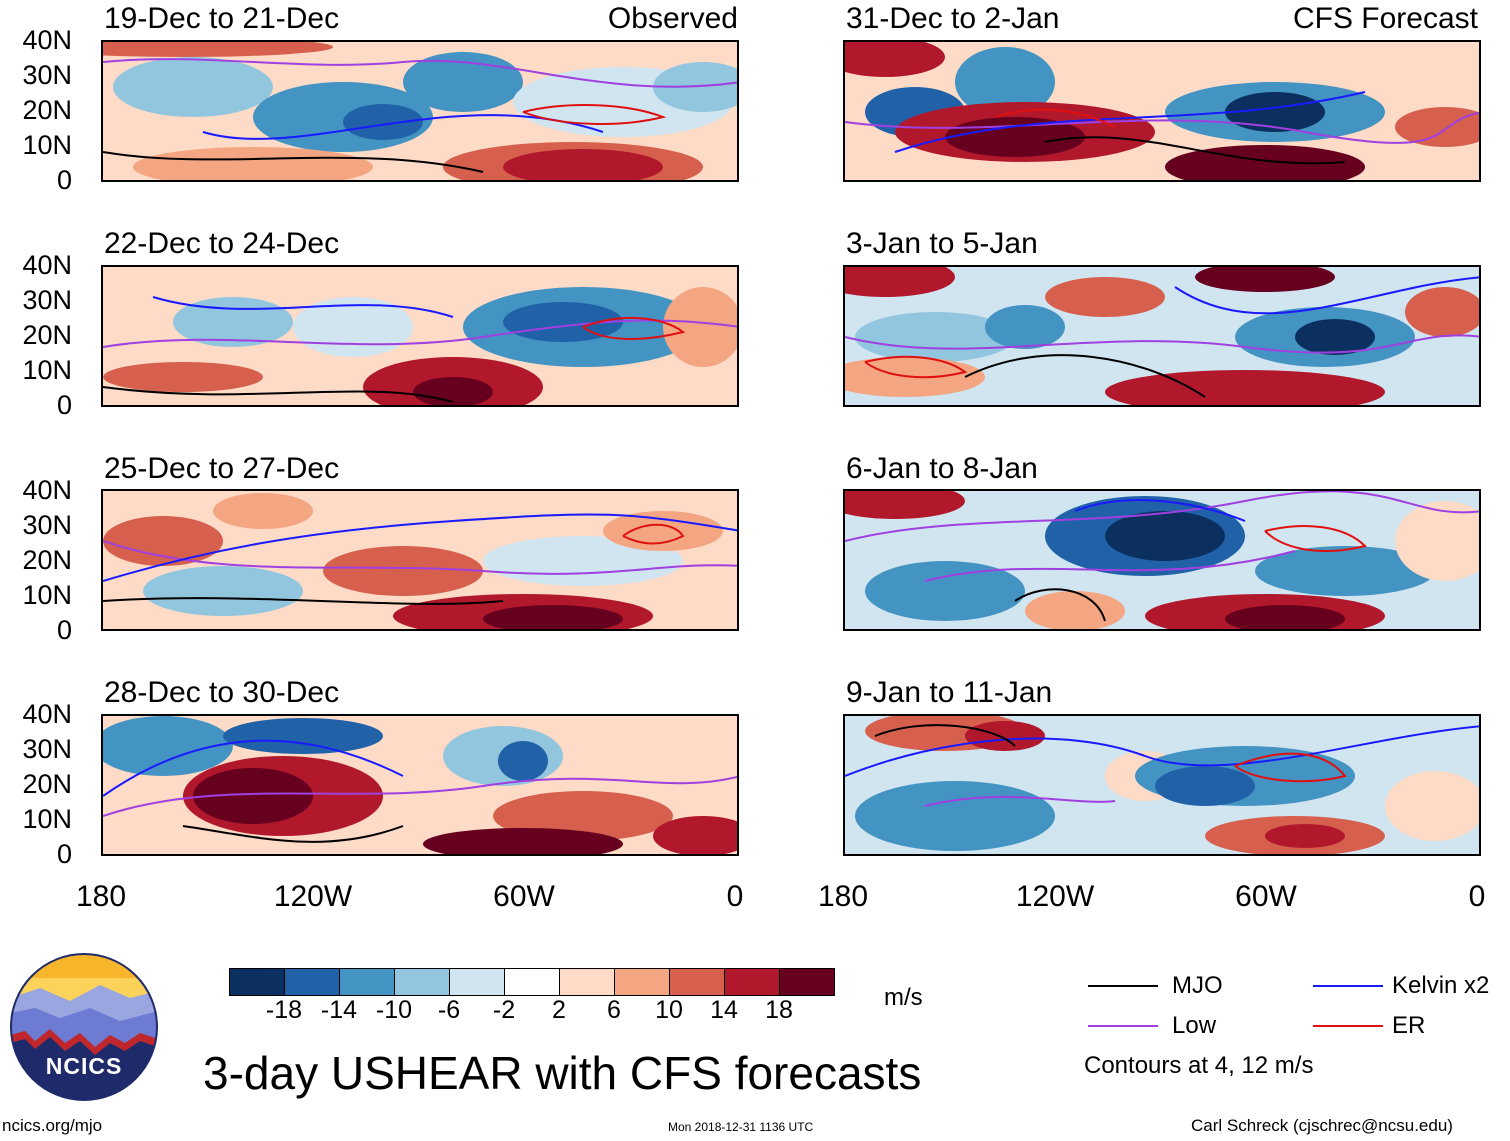 The width and height of the screenshot is (1510, 1141). Describe the element at coordinates (449, 1010) in the screenshot. I see `colorbar-label: -6` at that location.